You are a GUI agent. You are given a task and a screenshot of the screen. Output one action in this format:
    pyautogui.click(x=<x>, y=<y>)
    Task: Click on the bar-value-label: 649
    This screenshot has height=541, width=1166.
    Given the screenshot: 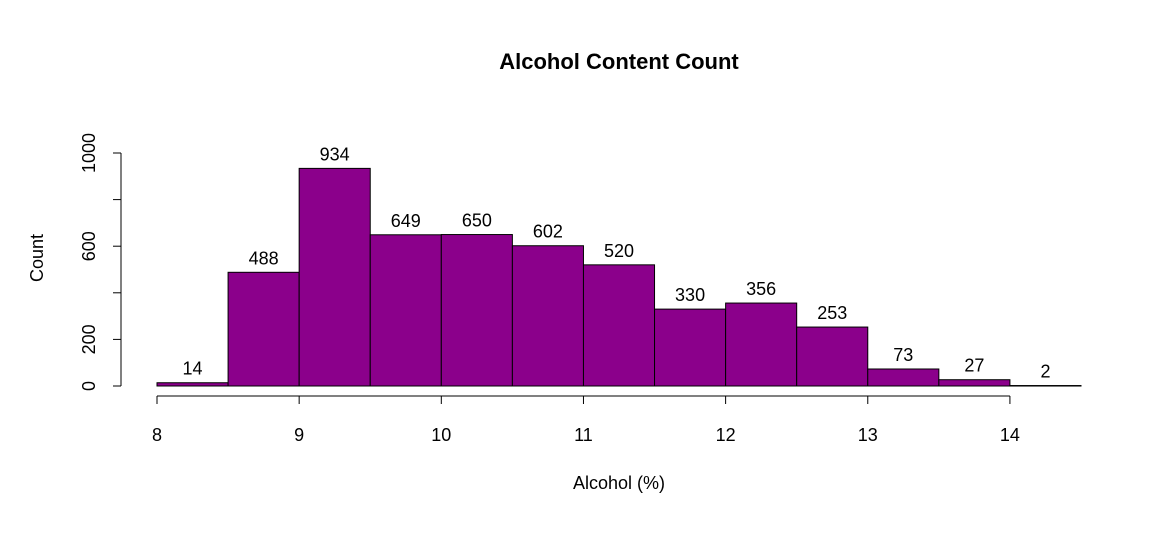 What is the action you would take?
    pyautogui.click(x=406, y=221)
    